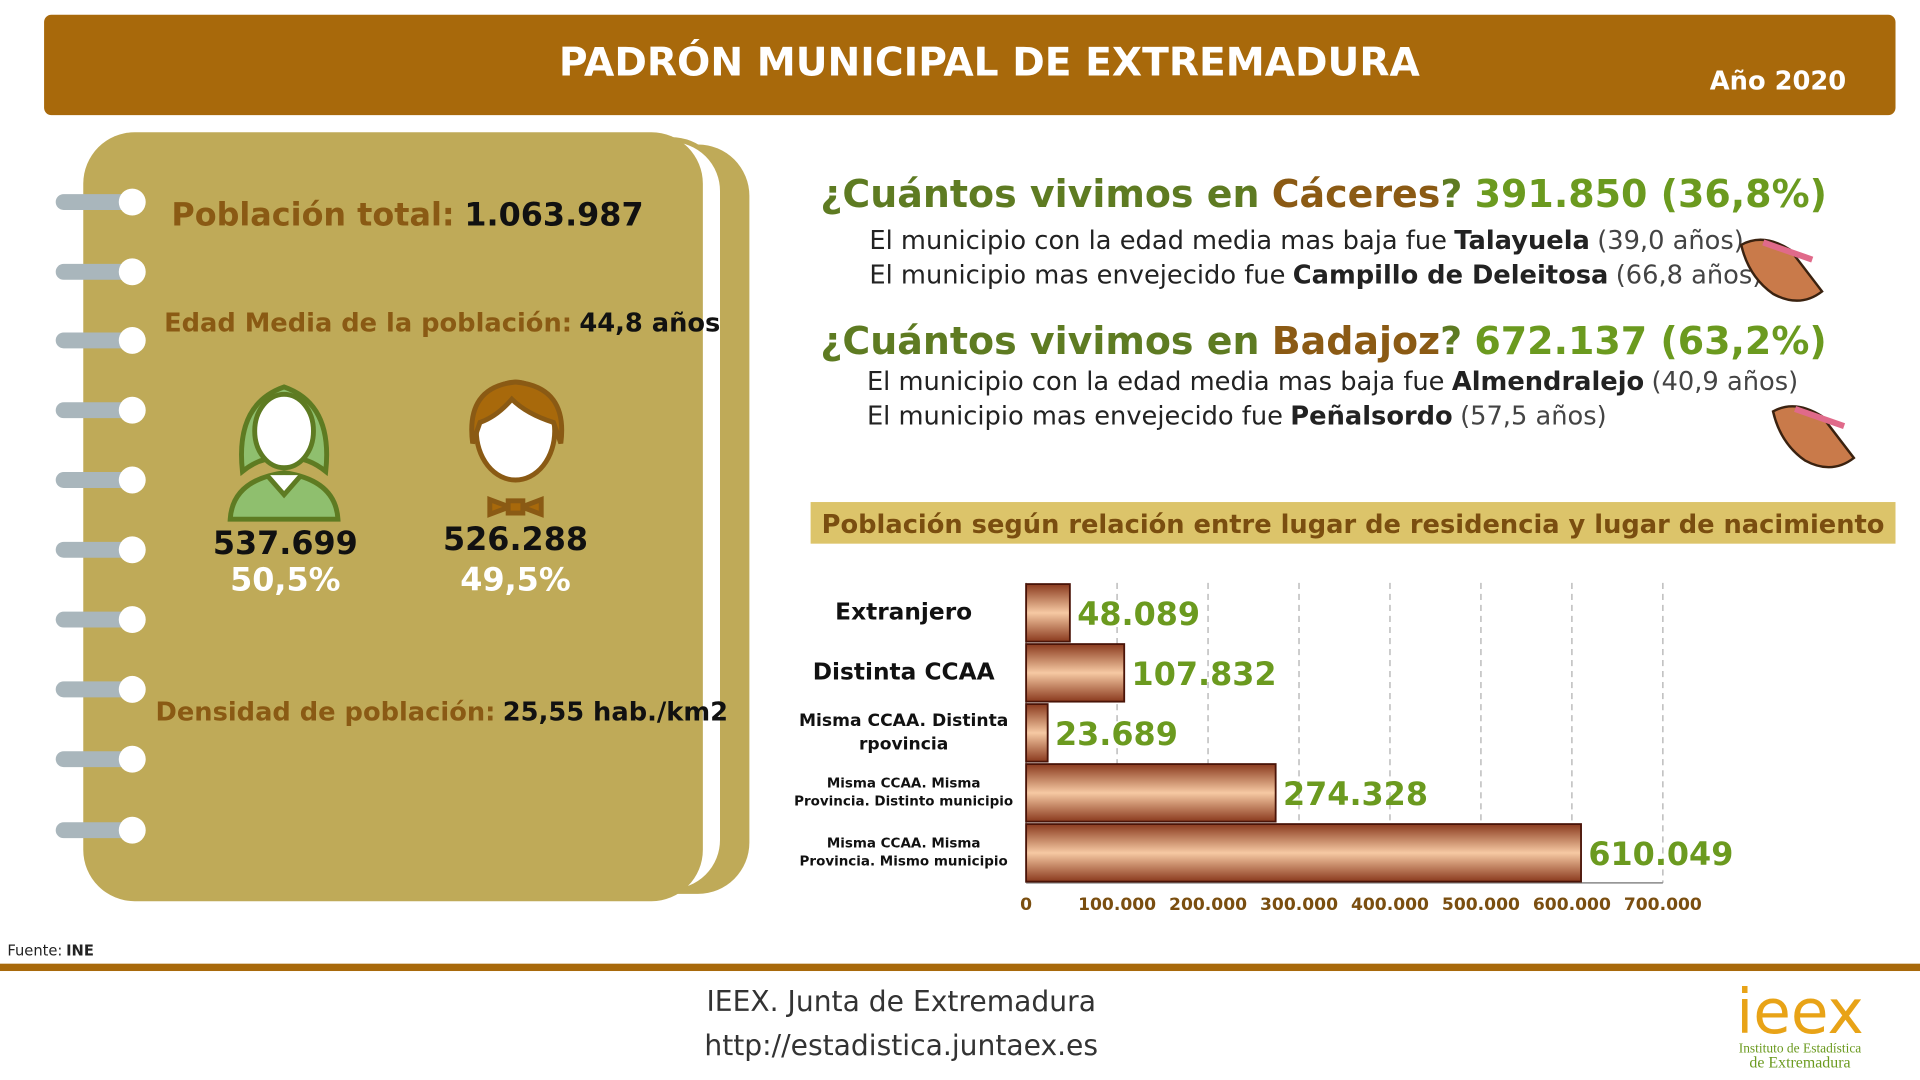 The width and height of the screenshot is (1920, 1080). I want to click on chart-title-bar, so click(1353, 523).